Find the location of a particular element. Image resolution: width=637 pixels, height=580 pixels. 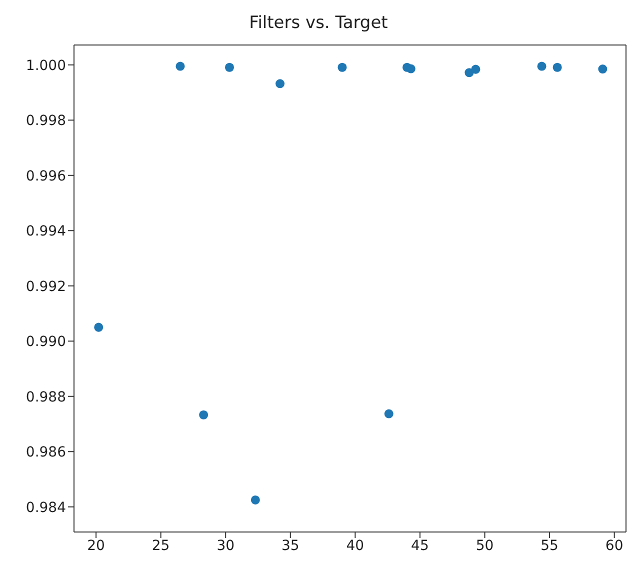

y-tick-label: 1.000 is located at coordinates (46, 66).